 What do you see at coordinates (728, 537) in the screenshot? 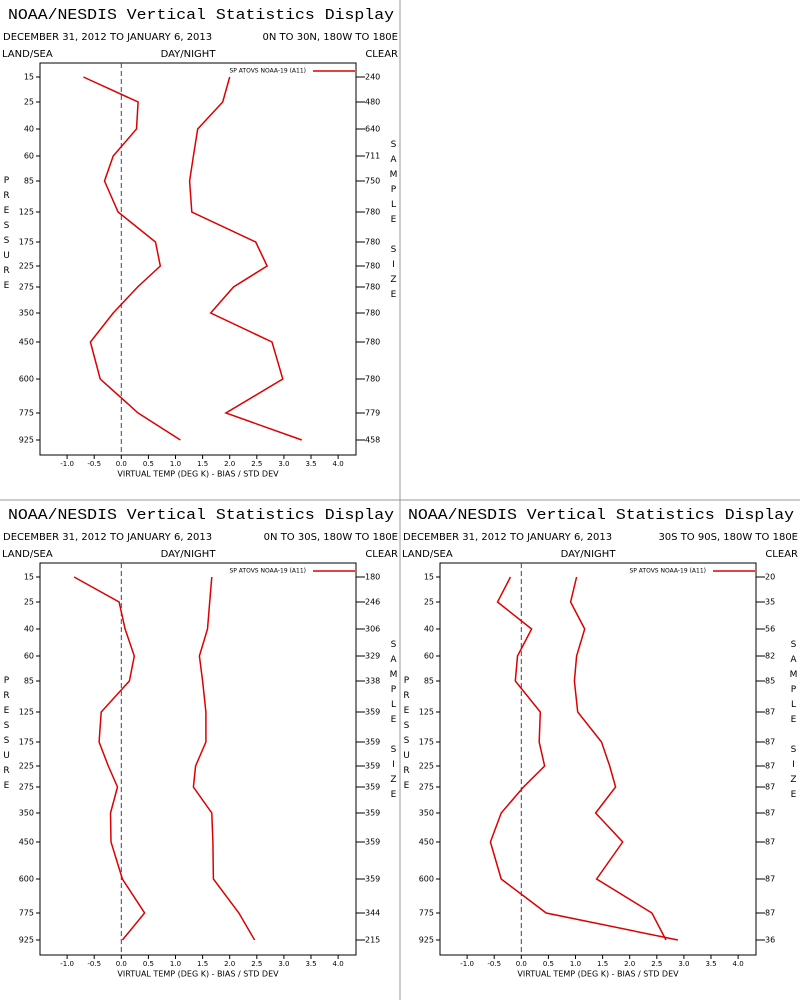
I see `region: 30S TO 90S, 180W TO 180E` at bounding box center [728, 537].